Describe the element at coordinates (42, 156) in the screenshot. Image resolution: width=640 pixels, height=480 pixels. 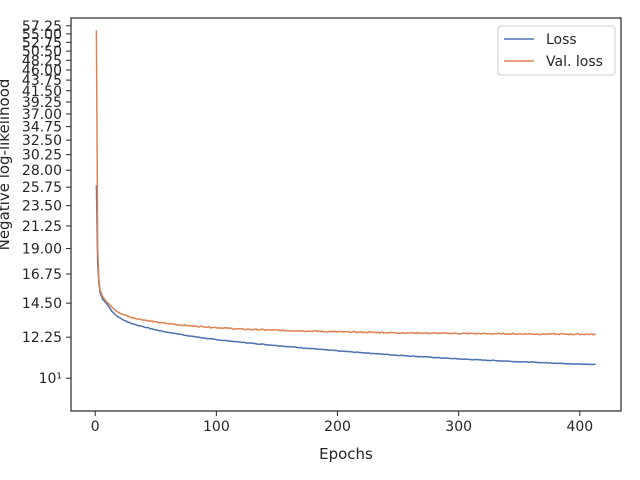
I see `y-tick-label: 30.25` at that location.